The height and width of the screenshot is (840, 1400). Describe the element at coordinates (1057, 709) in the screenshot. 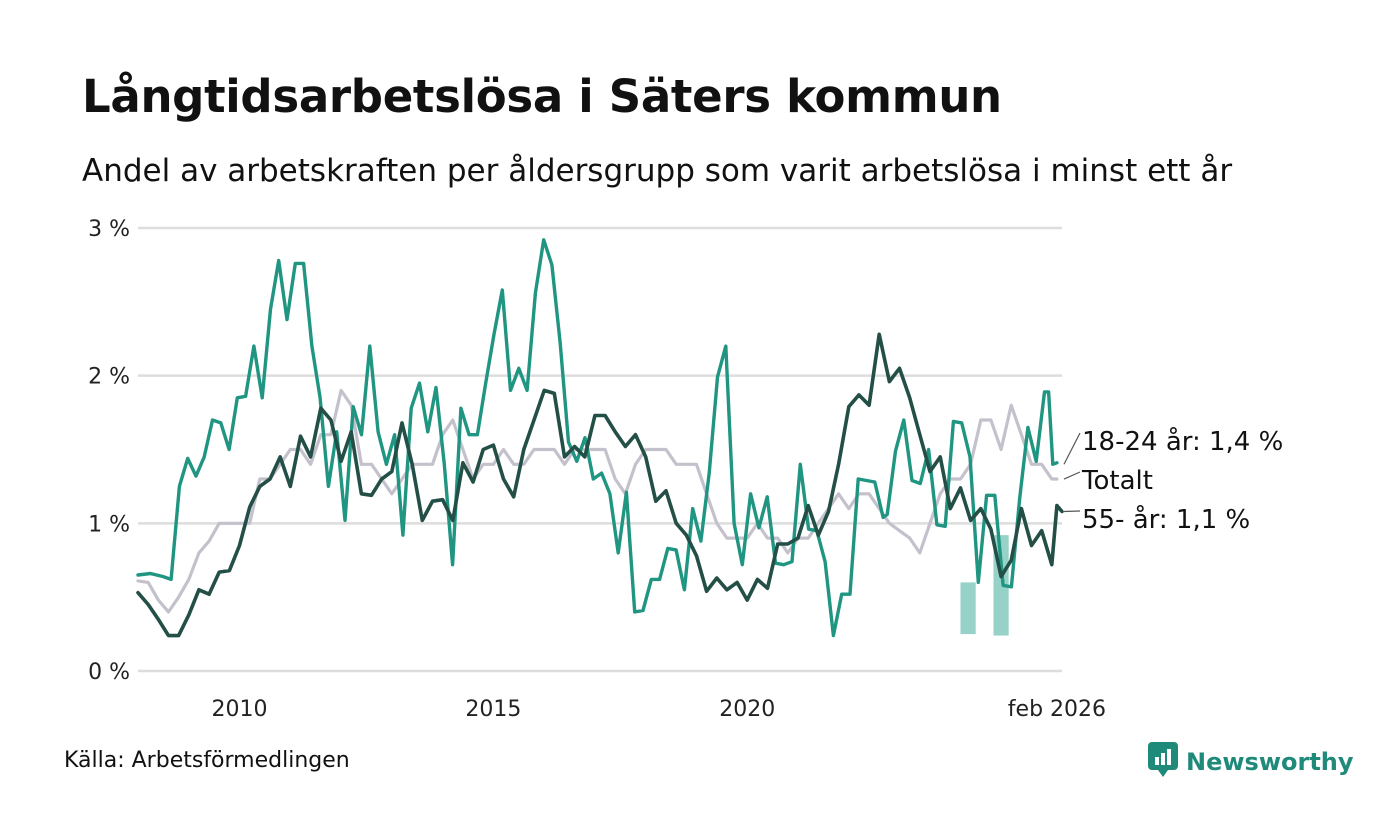

I see `x-tick-label-3: feb 2026` at that location.